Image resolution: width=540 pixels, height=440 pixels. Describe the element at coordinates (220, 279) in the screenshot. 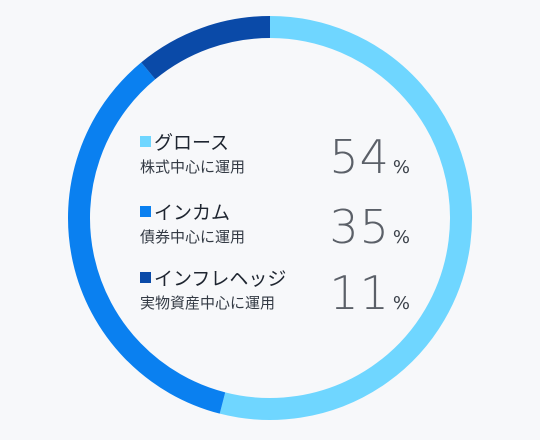

I see `legend-label-inflation-hedge: インフレヘッジ` at that location.